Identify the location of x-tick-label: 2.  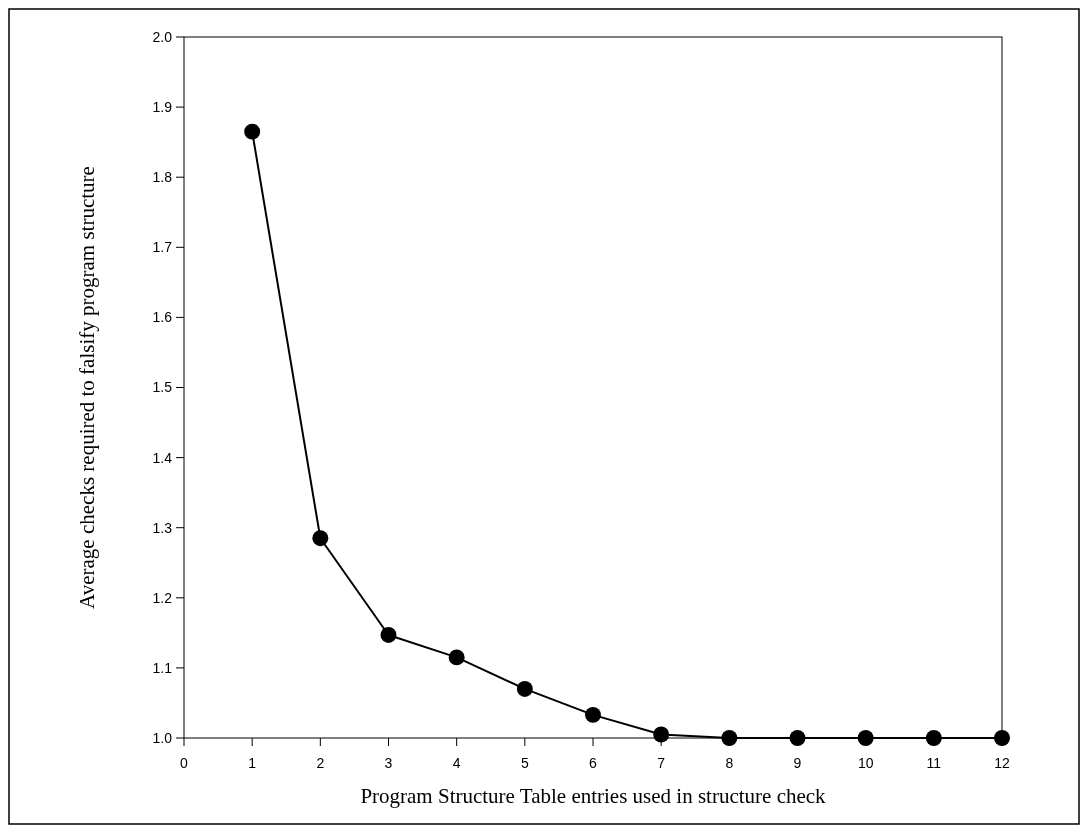
(320, 763).